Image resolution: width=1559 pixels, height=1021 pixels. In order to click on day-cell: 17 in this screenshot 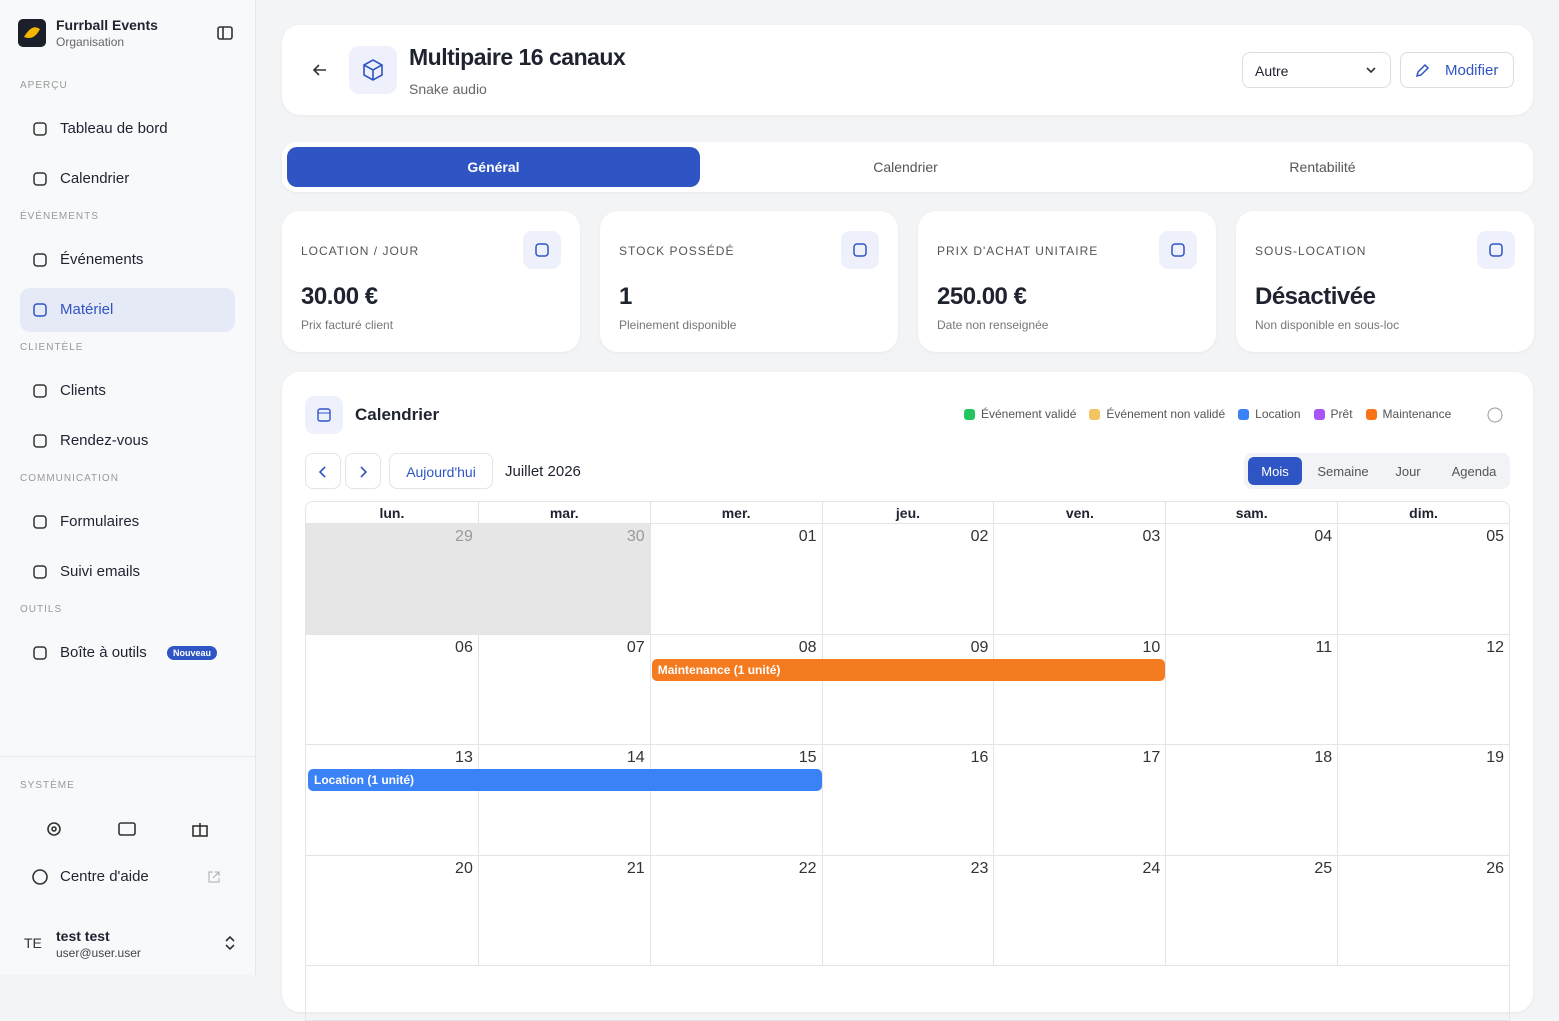, I will do `click(1079, 800)`.